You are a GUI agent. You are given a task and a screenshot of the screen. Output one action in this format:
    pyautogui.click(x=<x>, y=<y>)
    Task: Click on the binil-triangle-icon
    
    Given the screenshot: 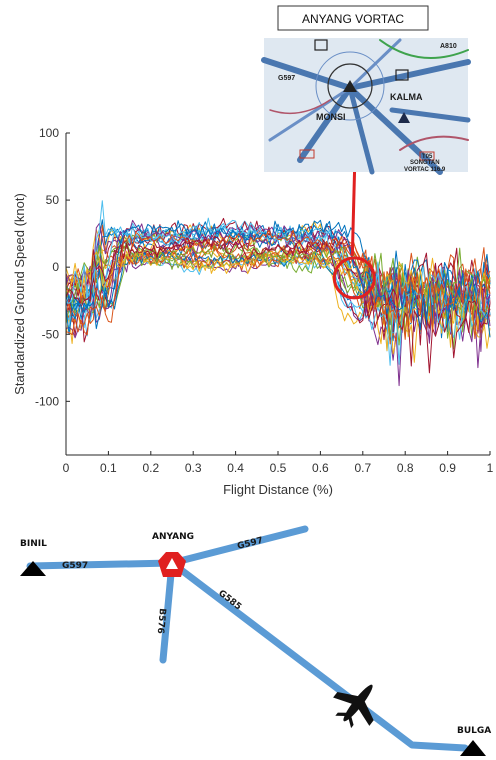 What is the action you would take?
    pyautogui.click(x=33, y=568)
    